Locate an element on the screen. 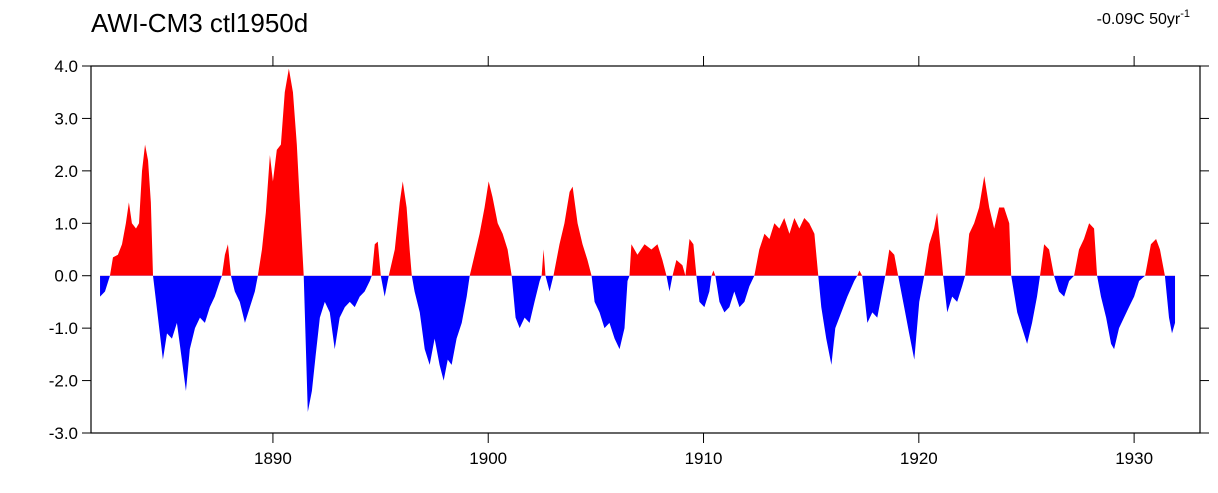 The width and height of the screenshot is (1218, 493). y-tick-label: -3.0 is located at coordinates (63, 433).